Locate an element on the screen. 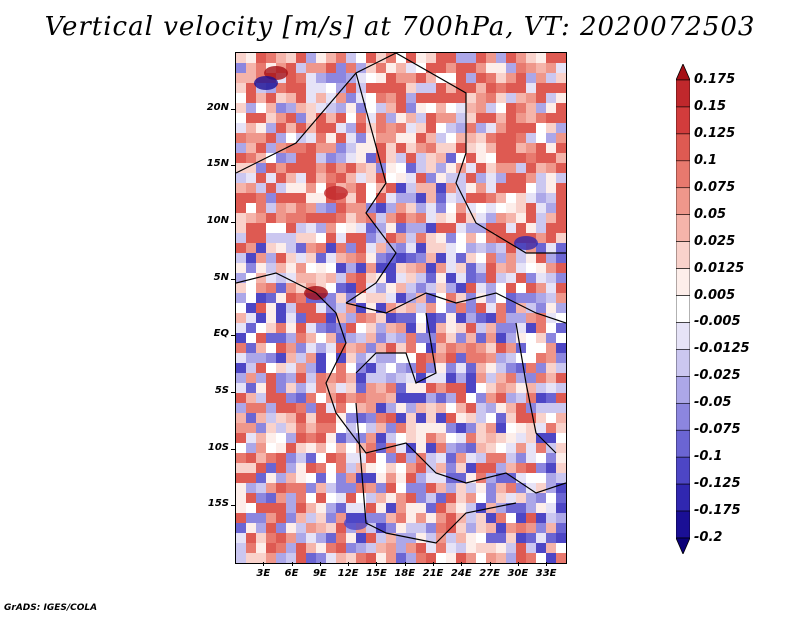  colorbar-label: 0.125 is located at coordinates (715, 133).